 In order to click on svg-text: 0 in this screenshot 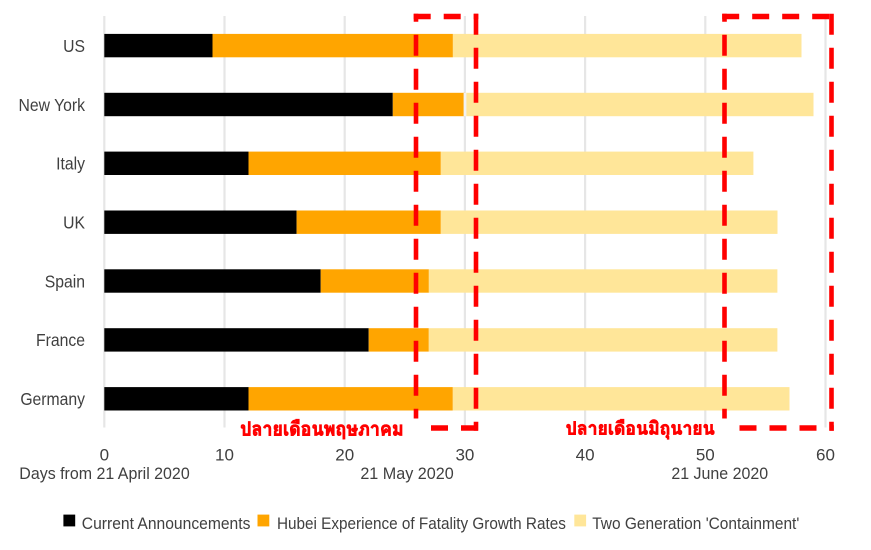, I will do `click(104, 455)`.